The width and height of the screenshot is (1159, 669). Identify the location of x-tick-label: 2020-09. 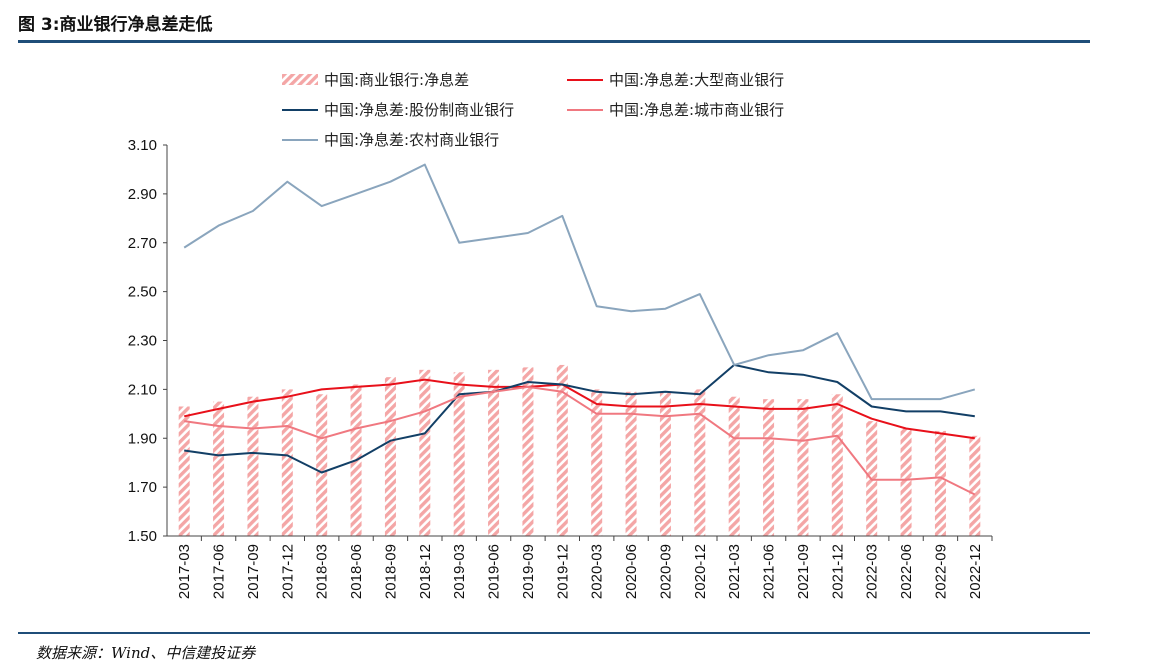
(665, 571).